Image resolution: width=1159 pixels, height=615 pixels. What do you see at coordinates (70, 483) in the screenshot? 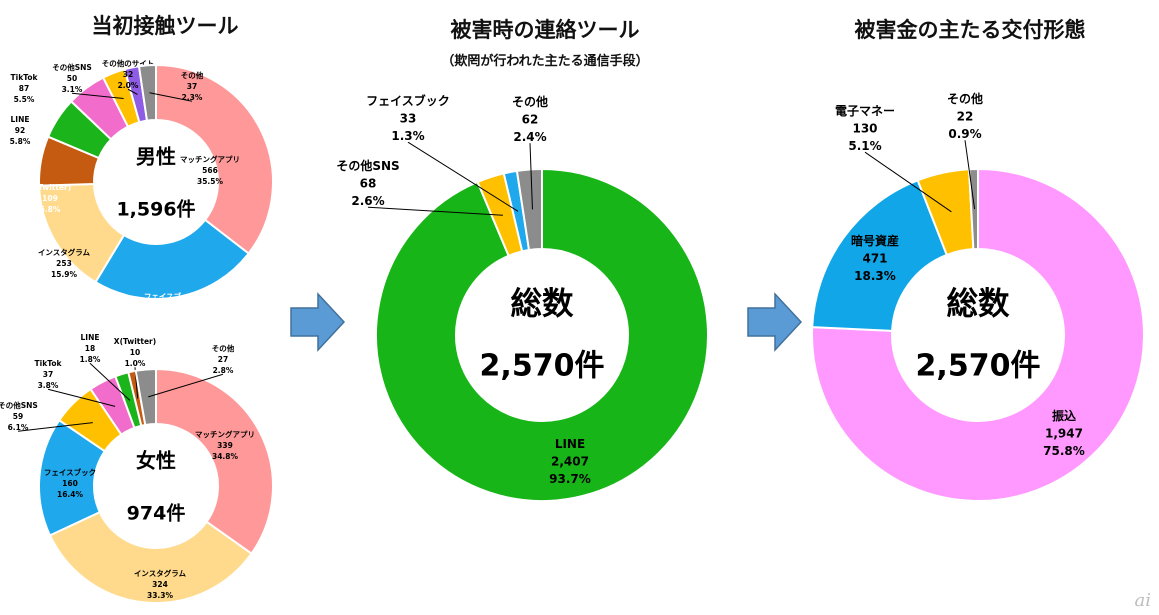
I see `female-slice-label-2: フェイスブック 160 16.4%` at bounding box center [70, 483].